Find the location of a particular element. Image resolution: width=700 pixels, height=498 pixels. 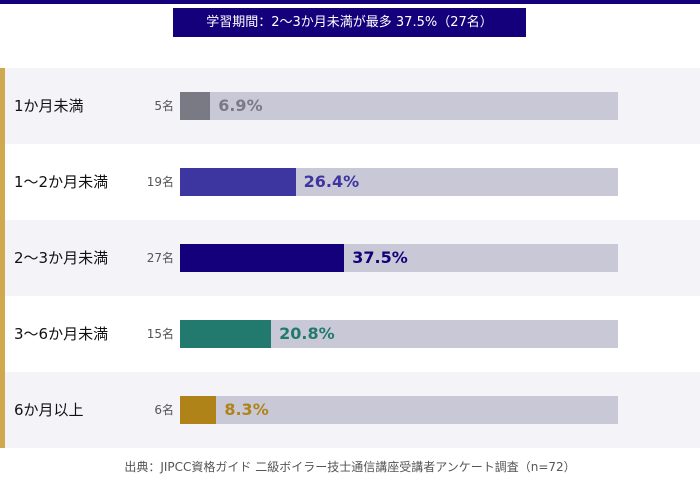

bar-track: 6.9% is located at coordinates (399, 106).